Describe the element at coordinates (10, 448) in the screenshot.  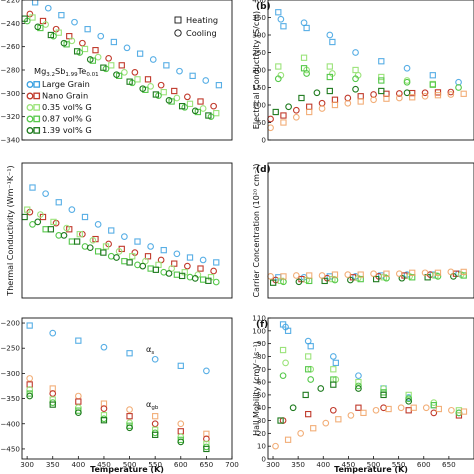
I see `y-tick-label: −450` at that location.